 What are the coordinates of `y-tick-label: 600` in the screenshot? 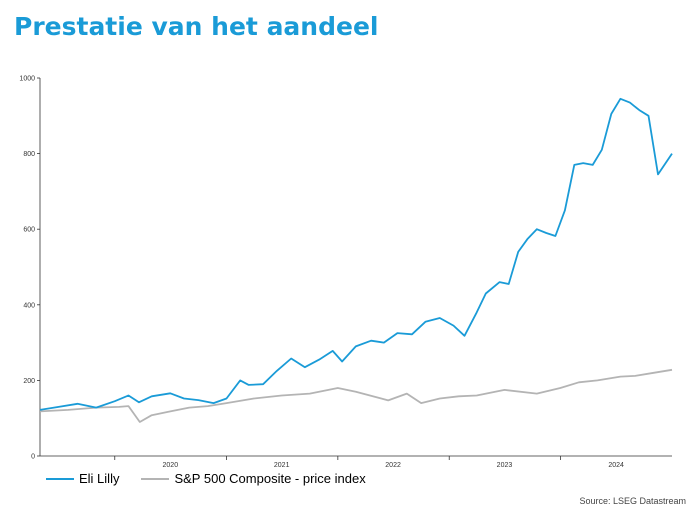 It's located at (29, 230).